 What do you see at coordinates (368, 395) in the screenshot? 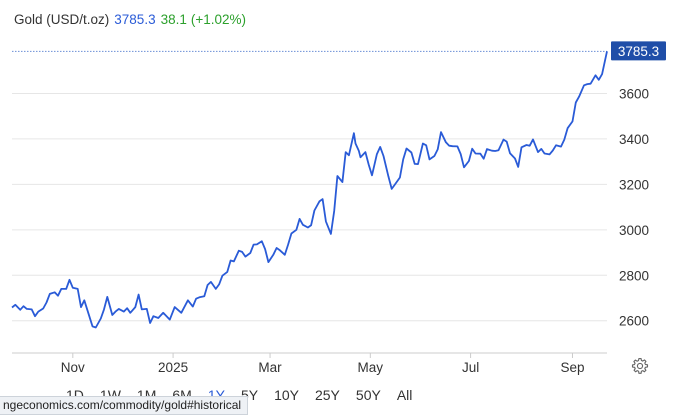
I see `range-button-50y: 50Y` at bounding box center [368, 395].